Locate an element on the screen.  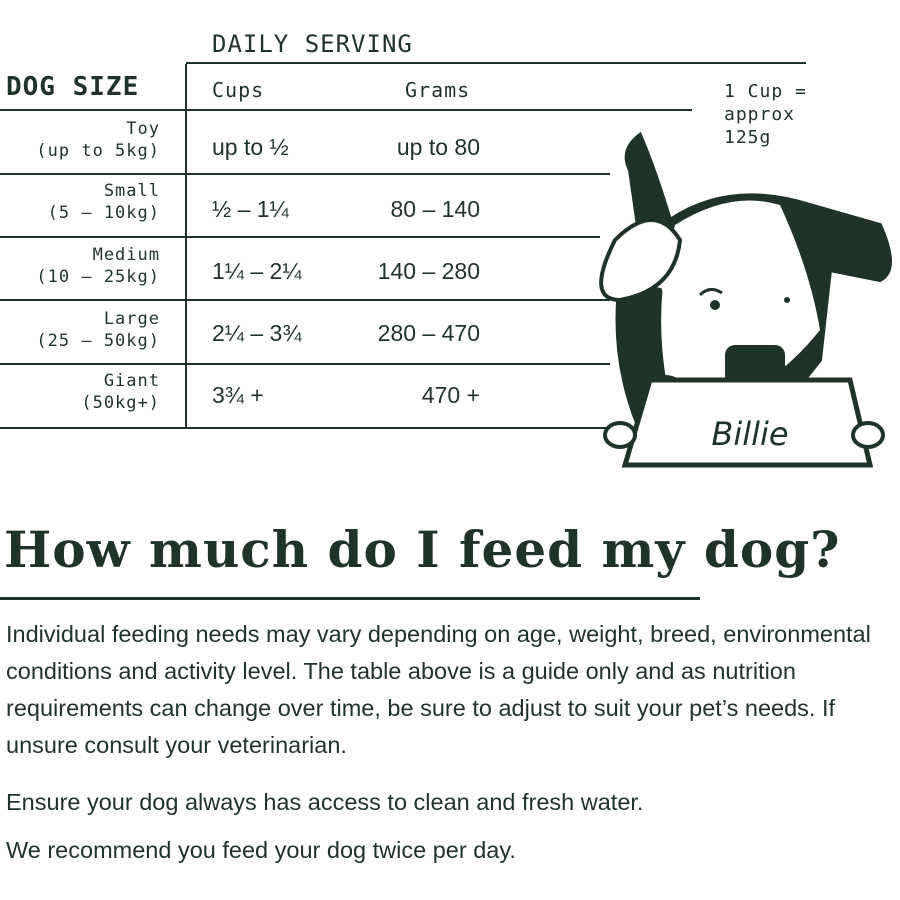
cups-value: up to ½ is located at coordinates (250, 147).